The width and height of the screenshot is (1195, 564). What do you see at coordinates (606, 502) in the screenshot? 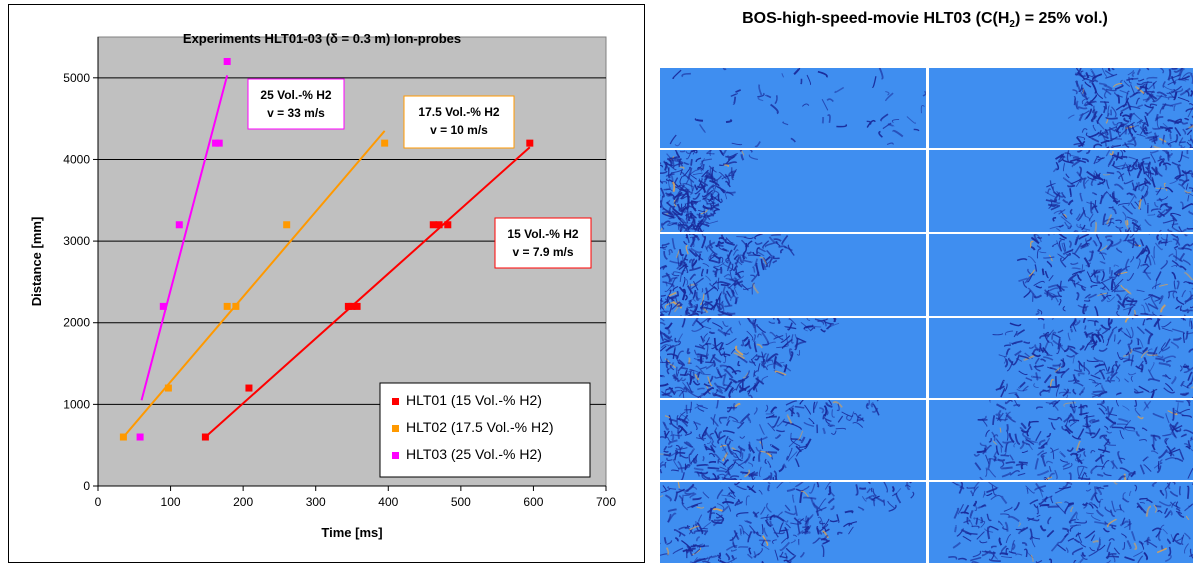
I see `x-tick-label-7: 700` at bounding box center [606, 502].